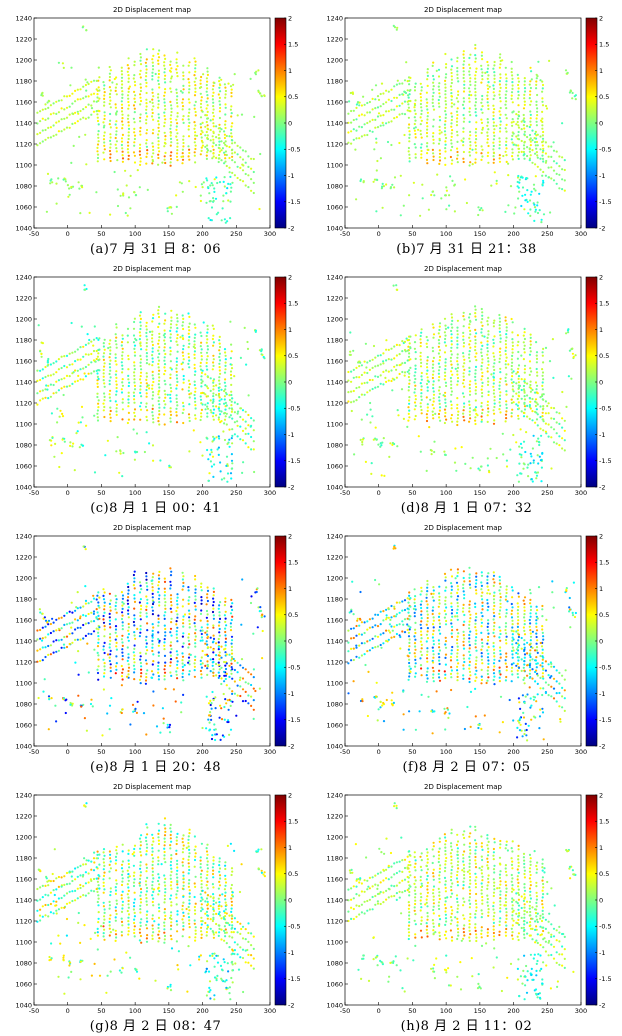 The width and height of the screenshot is (622, 1036). What do you see at coordinates (34, 234) in the screenshot?
I see `x-tick-label: -50` at bounding box center [34, 234].